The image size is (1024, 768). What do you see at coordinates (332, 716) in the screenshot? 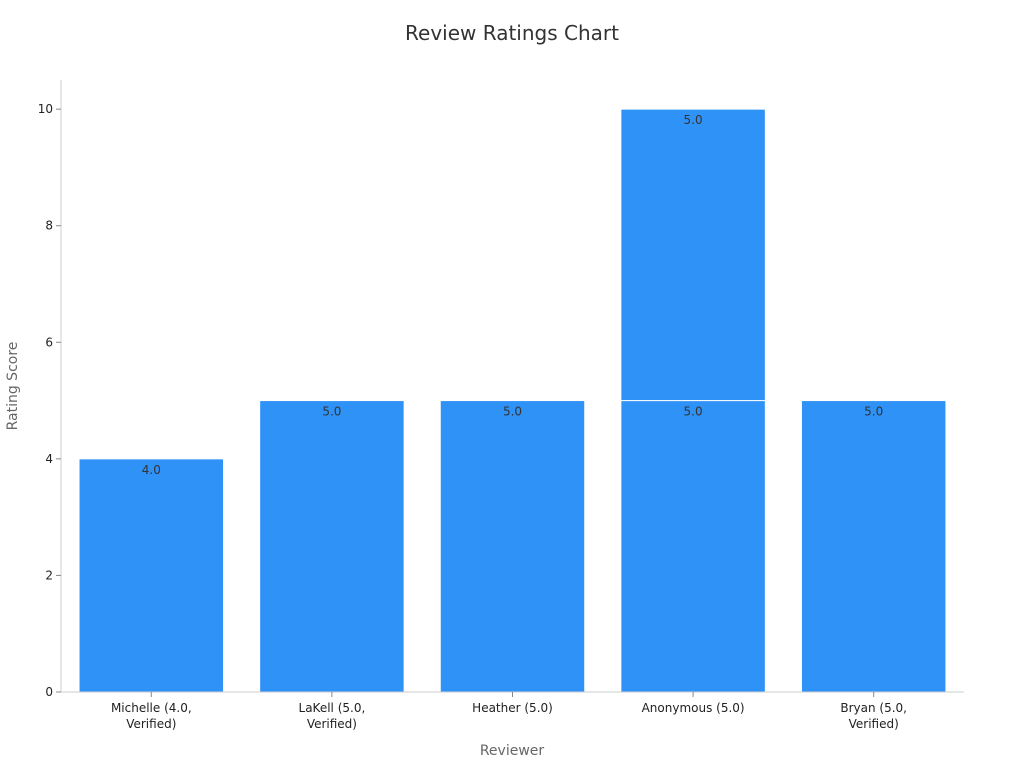
I see `x-tick-label: LaKell (5.0, Verified)` at bounding box center [332, 716].